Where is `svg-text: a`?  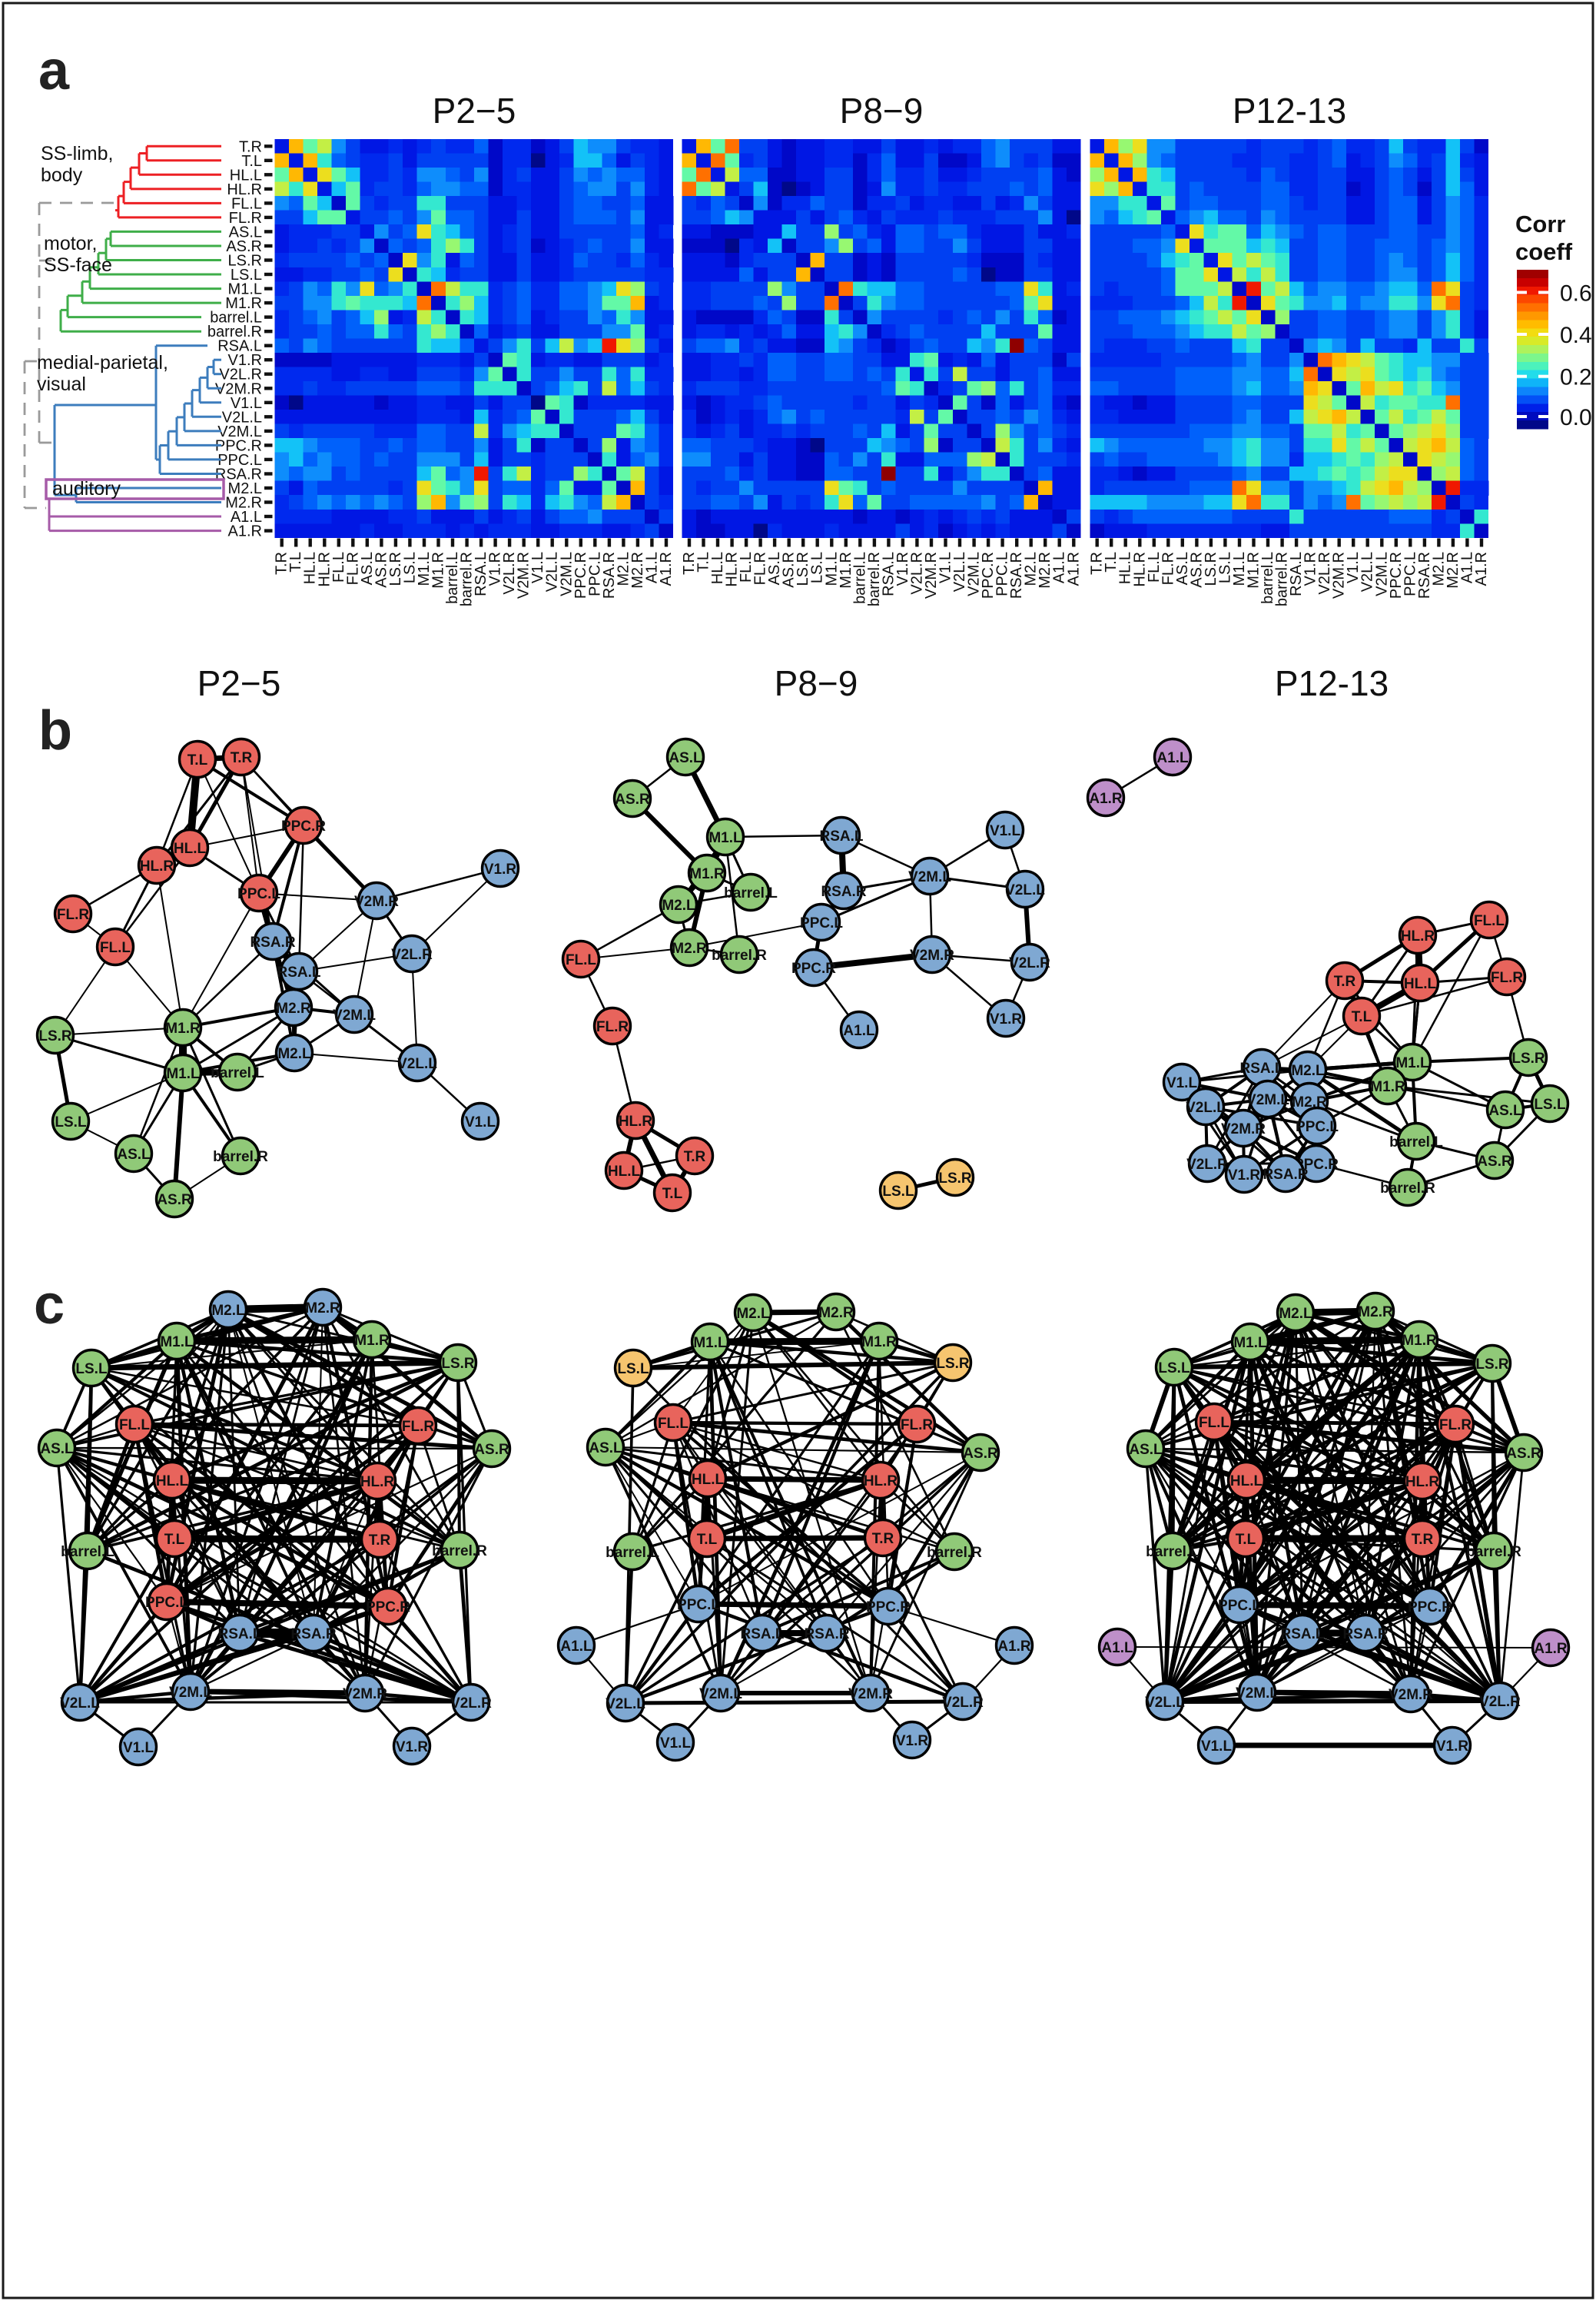
svg-text: a is located at coordinates (54, 71).